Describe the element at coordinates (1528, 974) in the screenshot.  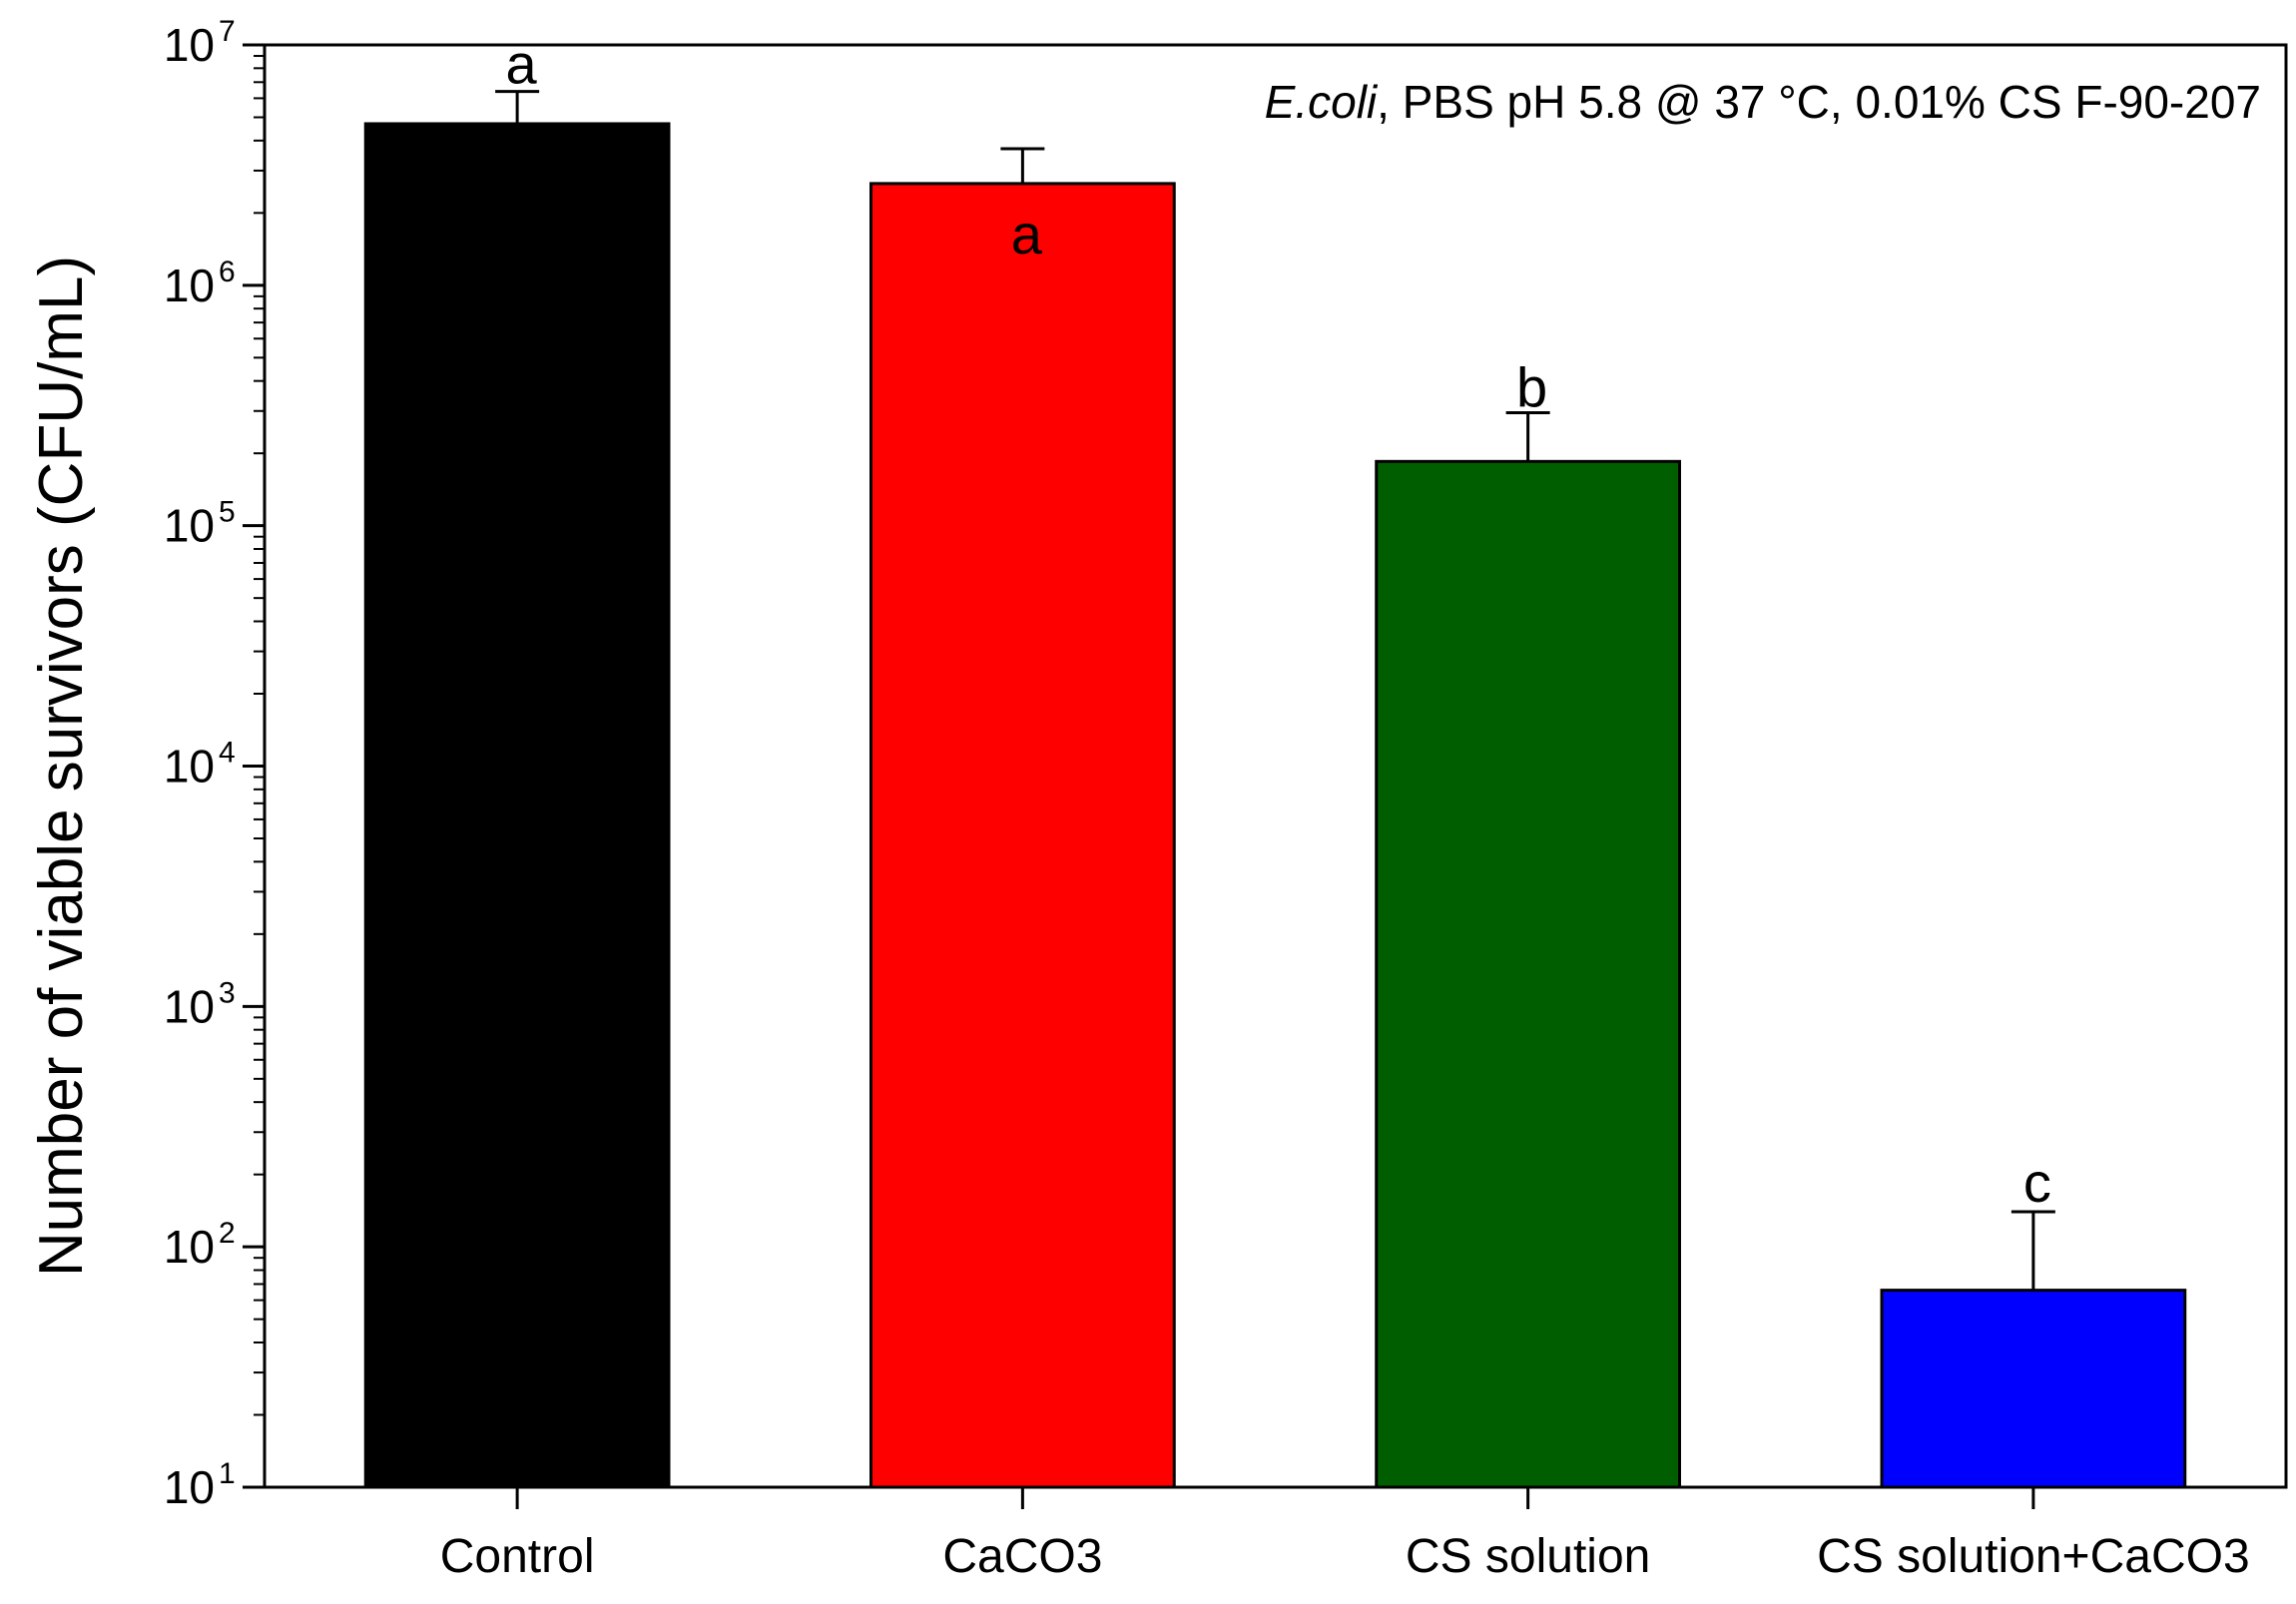
I see `bar-cs-solution` at that location.